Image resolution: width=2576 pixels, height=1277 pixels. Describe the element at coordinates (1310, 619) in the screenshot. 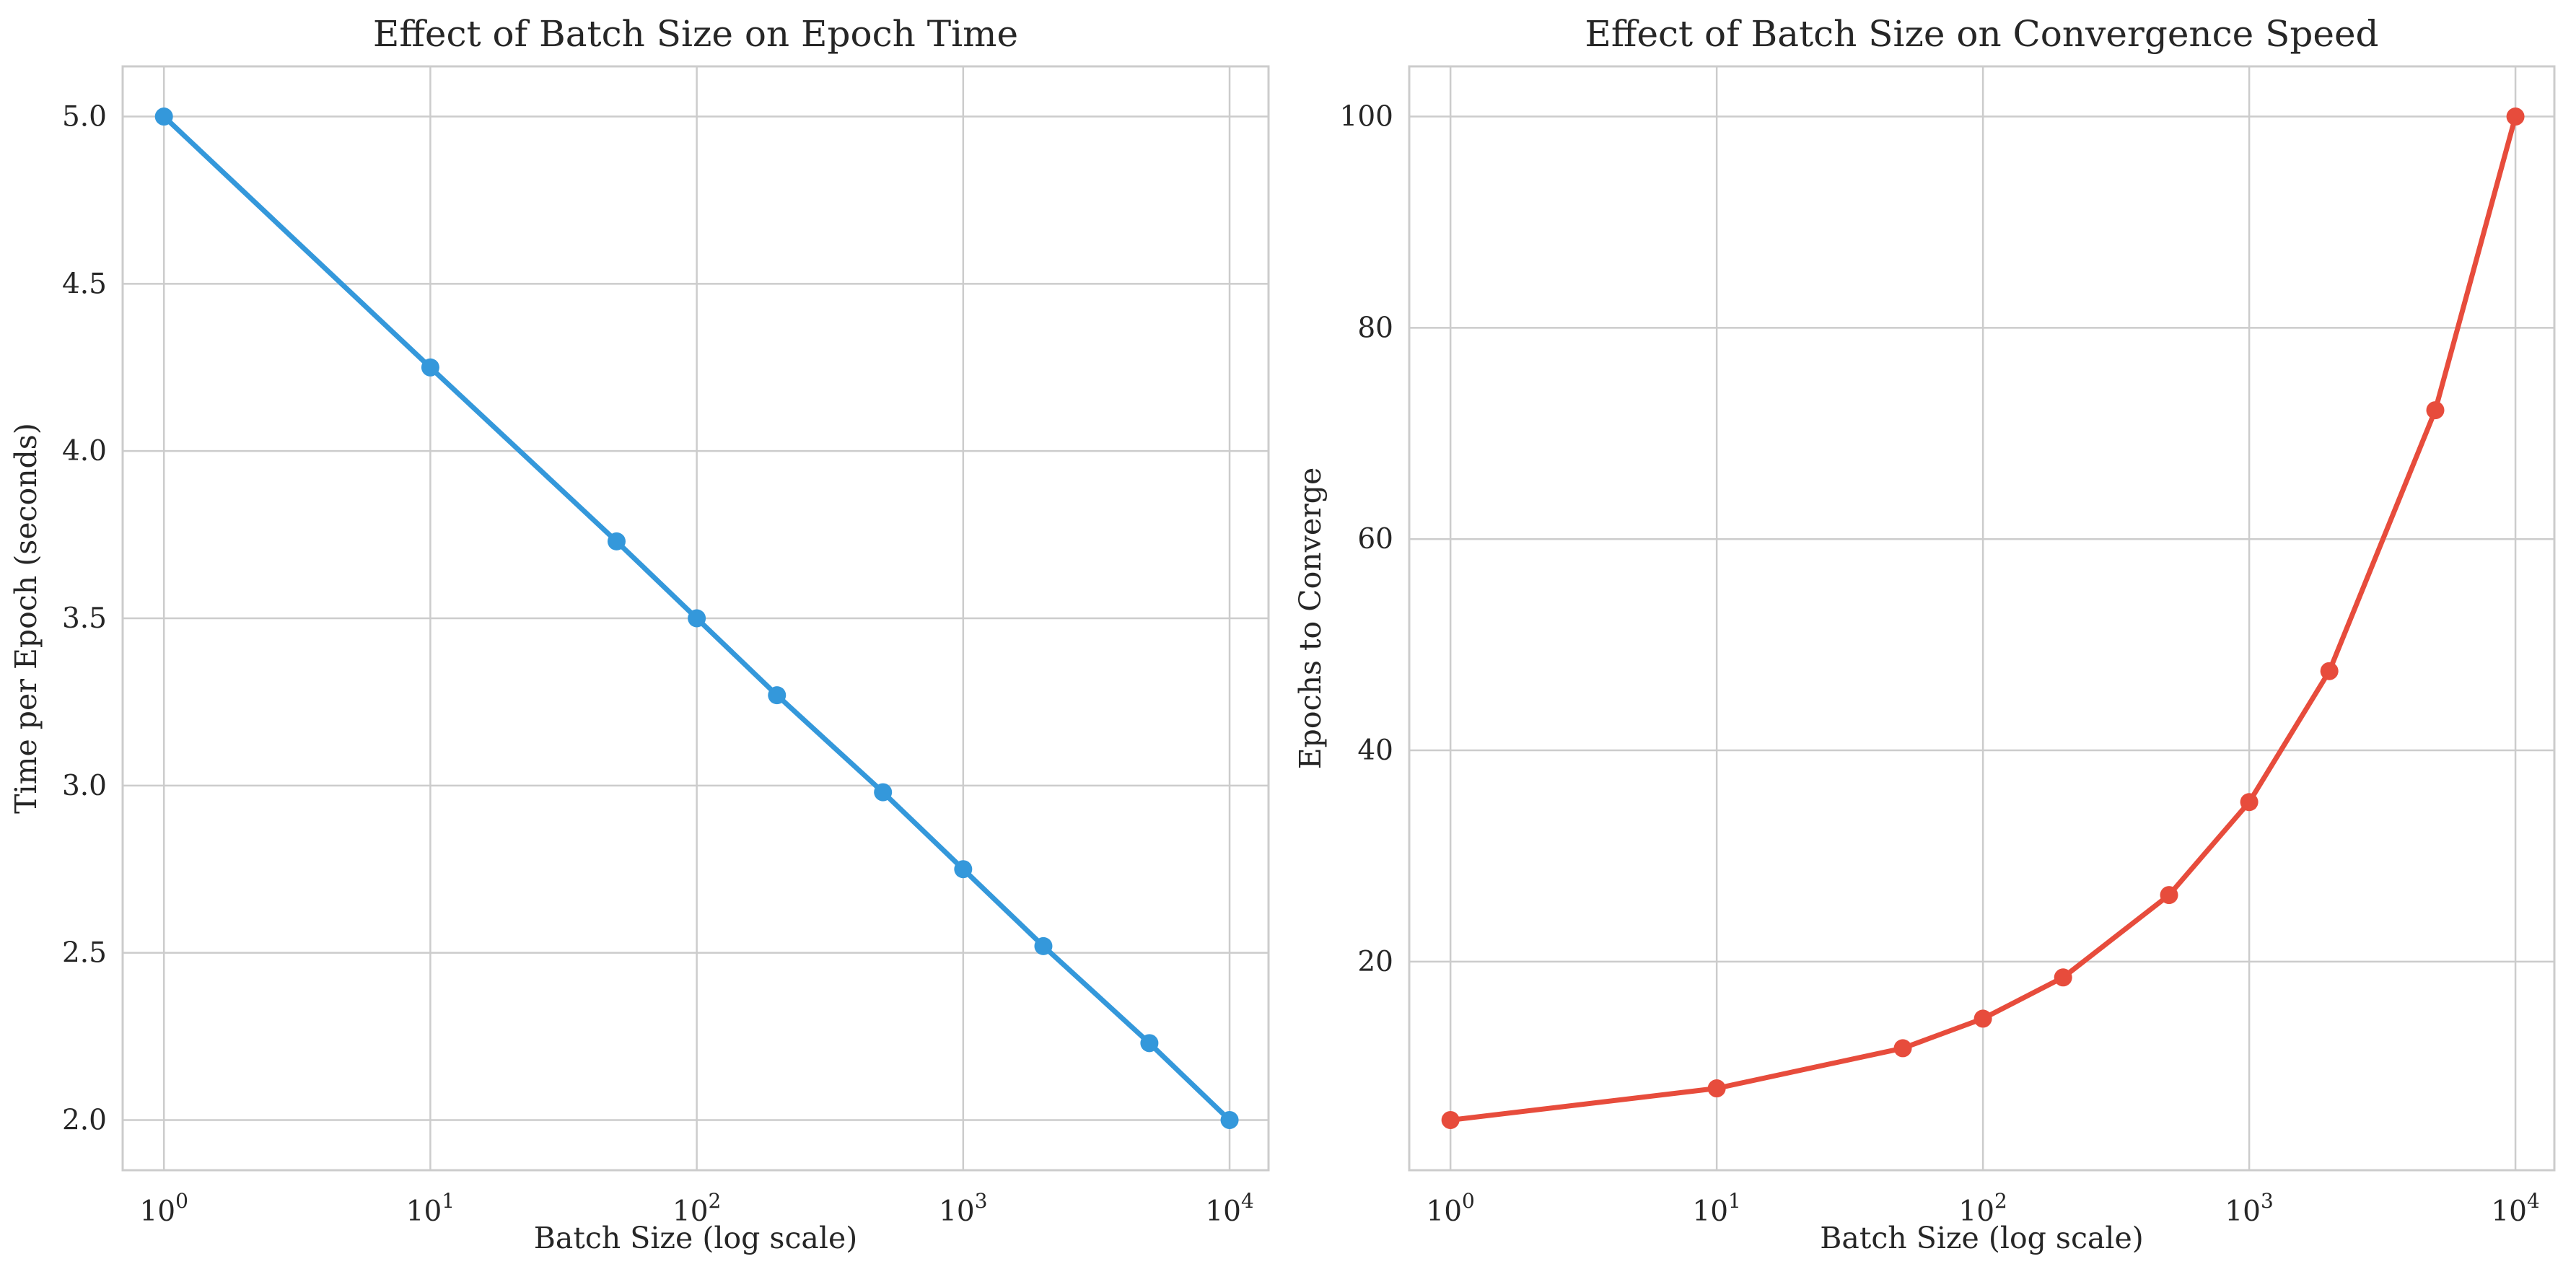

I see `y-axis-label: Epochs to Converge` at that location.